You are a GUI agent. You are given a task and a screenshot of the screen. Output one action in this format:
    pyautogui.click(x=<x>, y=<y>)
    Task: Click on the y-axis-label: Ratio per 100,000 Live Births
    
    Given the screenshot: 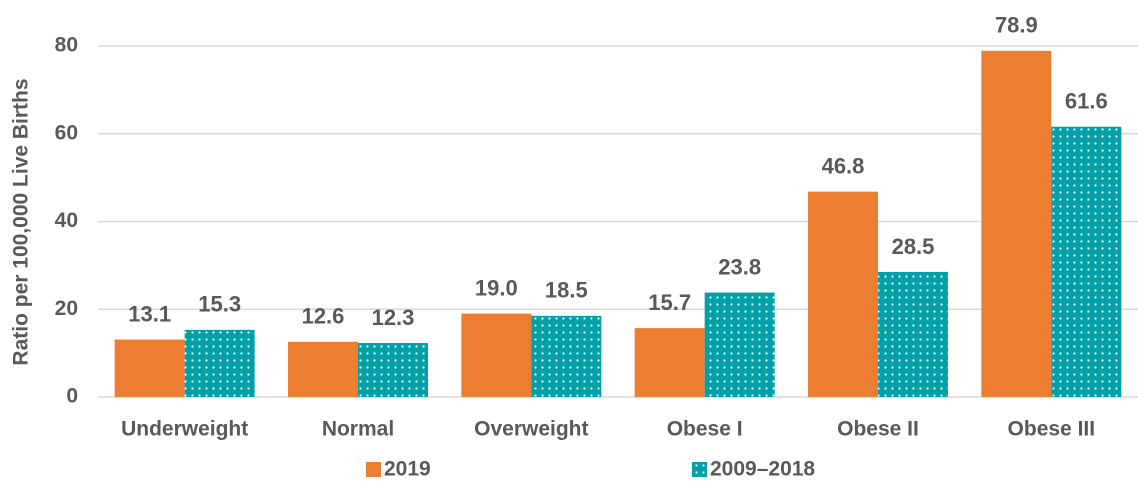 What is the action you would take?
    pyautogui.click(x=21, y=221)
    